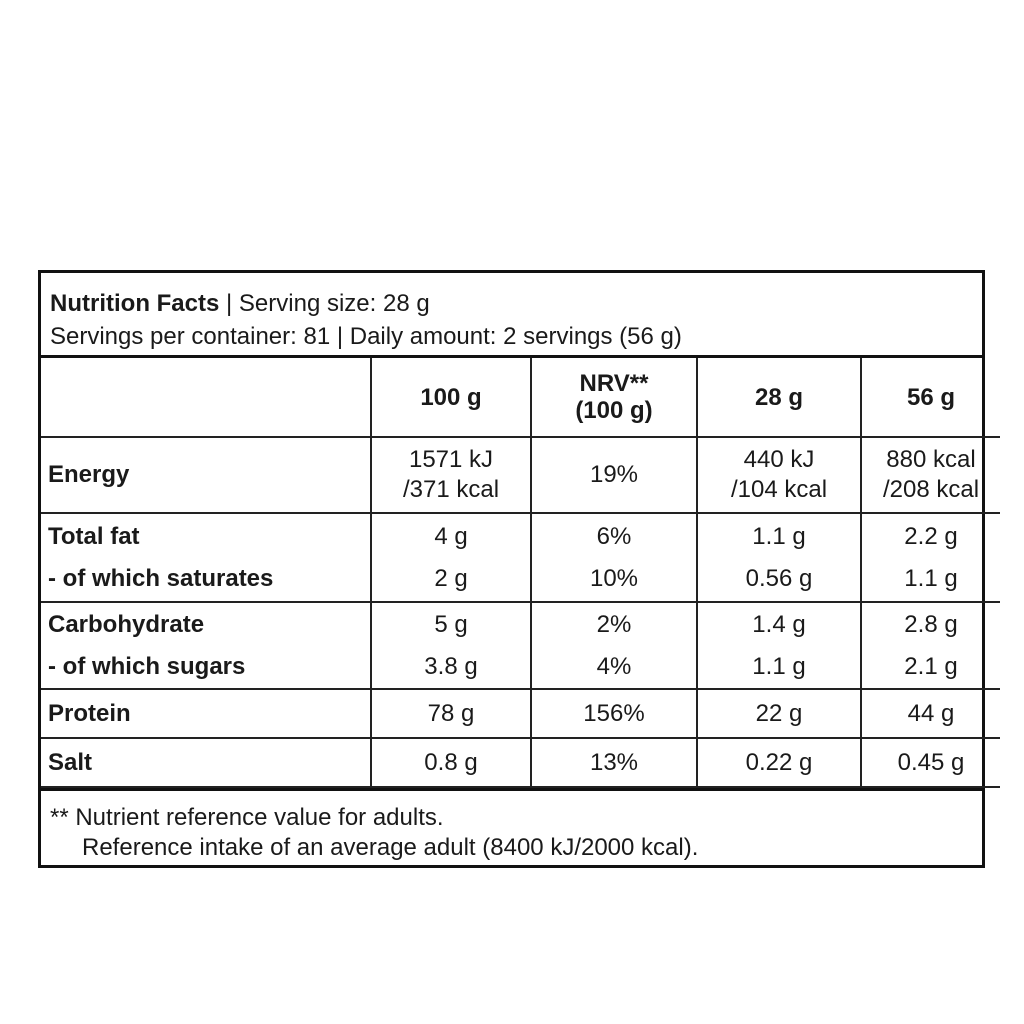 The image size is (1024, 1024). What do you see at coordinates (614, 645) in the screenshot?
I see `value-cell: 2% 4%` at bounding box center [614, 645].